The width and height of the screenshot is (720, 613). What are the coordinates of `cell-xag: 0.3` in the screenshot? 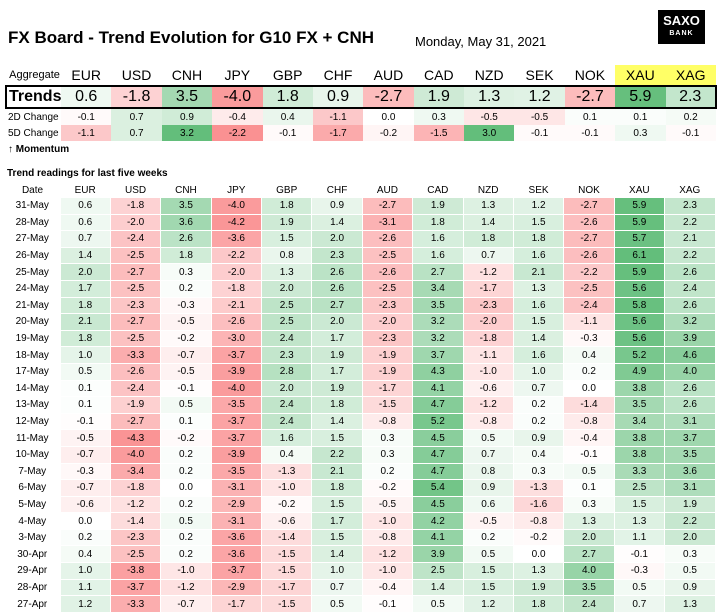 It's located at (689, 554).